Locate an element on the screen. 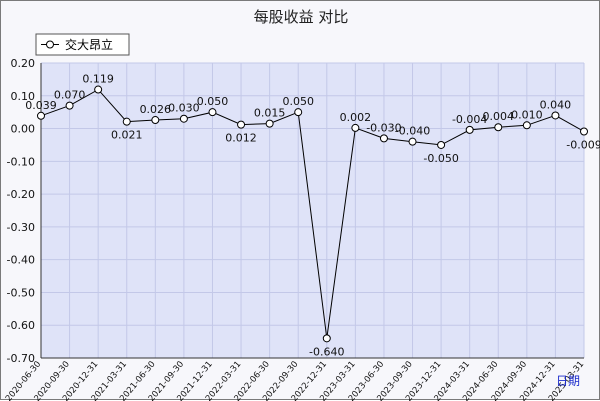 This screenshot has width=600, height=401. data-label: 0.012 is located at coordinates (241, 138).